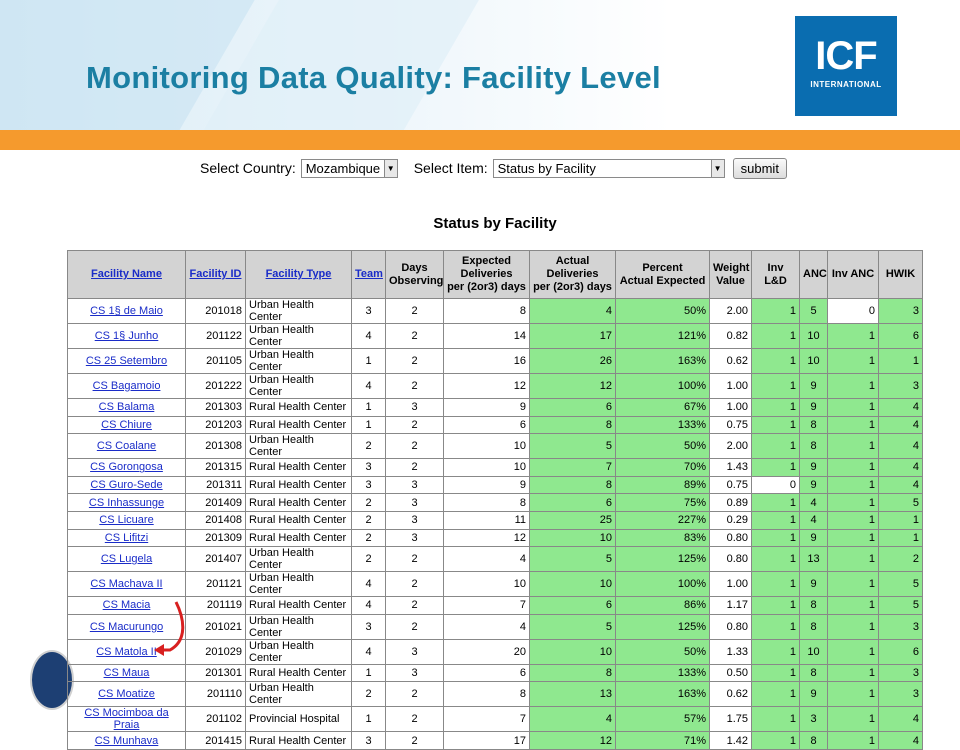  What do you see at coordinates (215, 651) in the screenshot?
I see `facility-id-cell: 201029` at bounding box center [215, 651].